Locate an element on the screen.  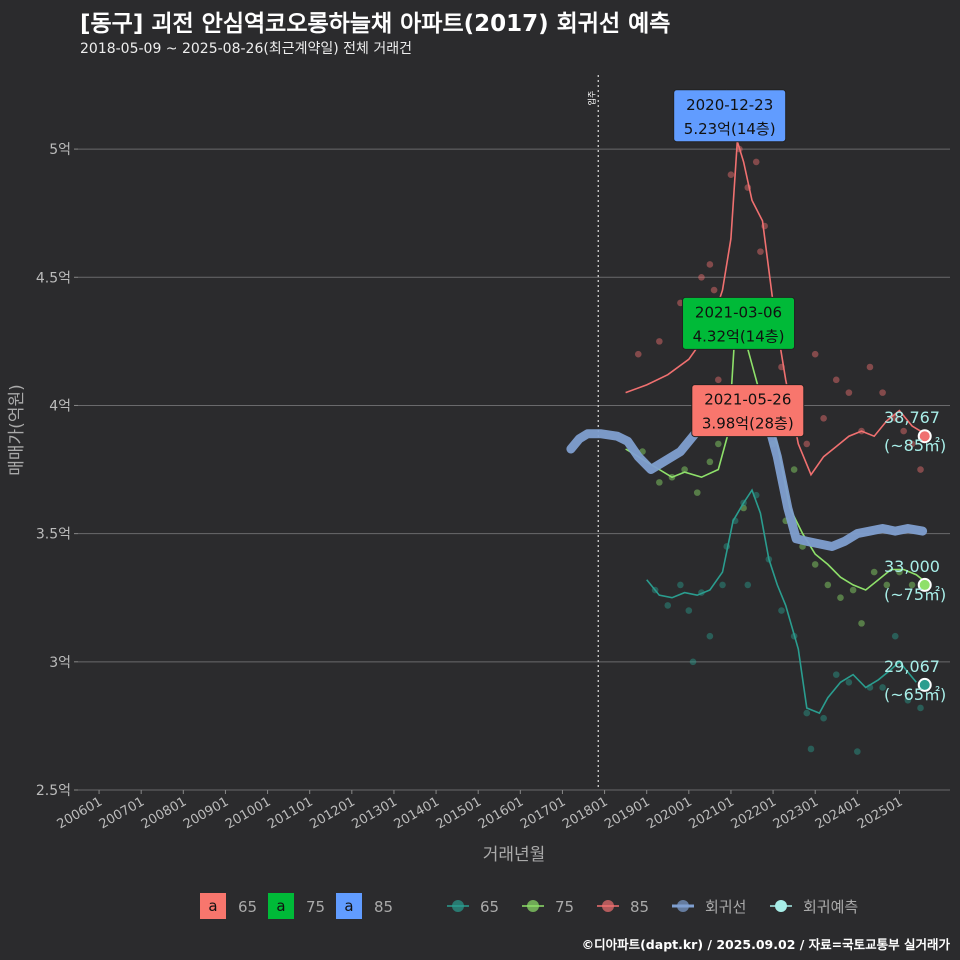
legend-marker-s75 is located at coordinates (533, 906).